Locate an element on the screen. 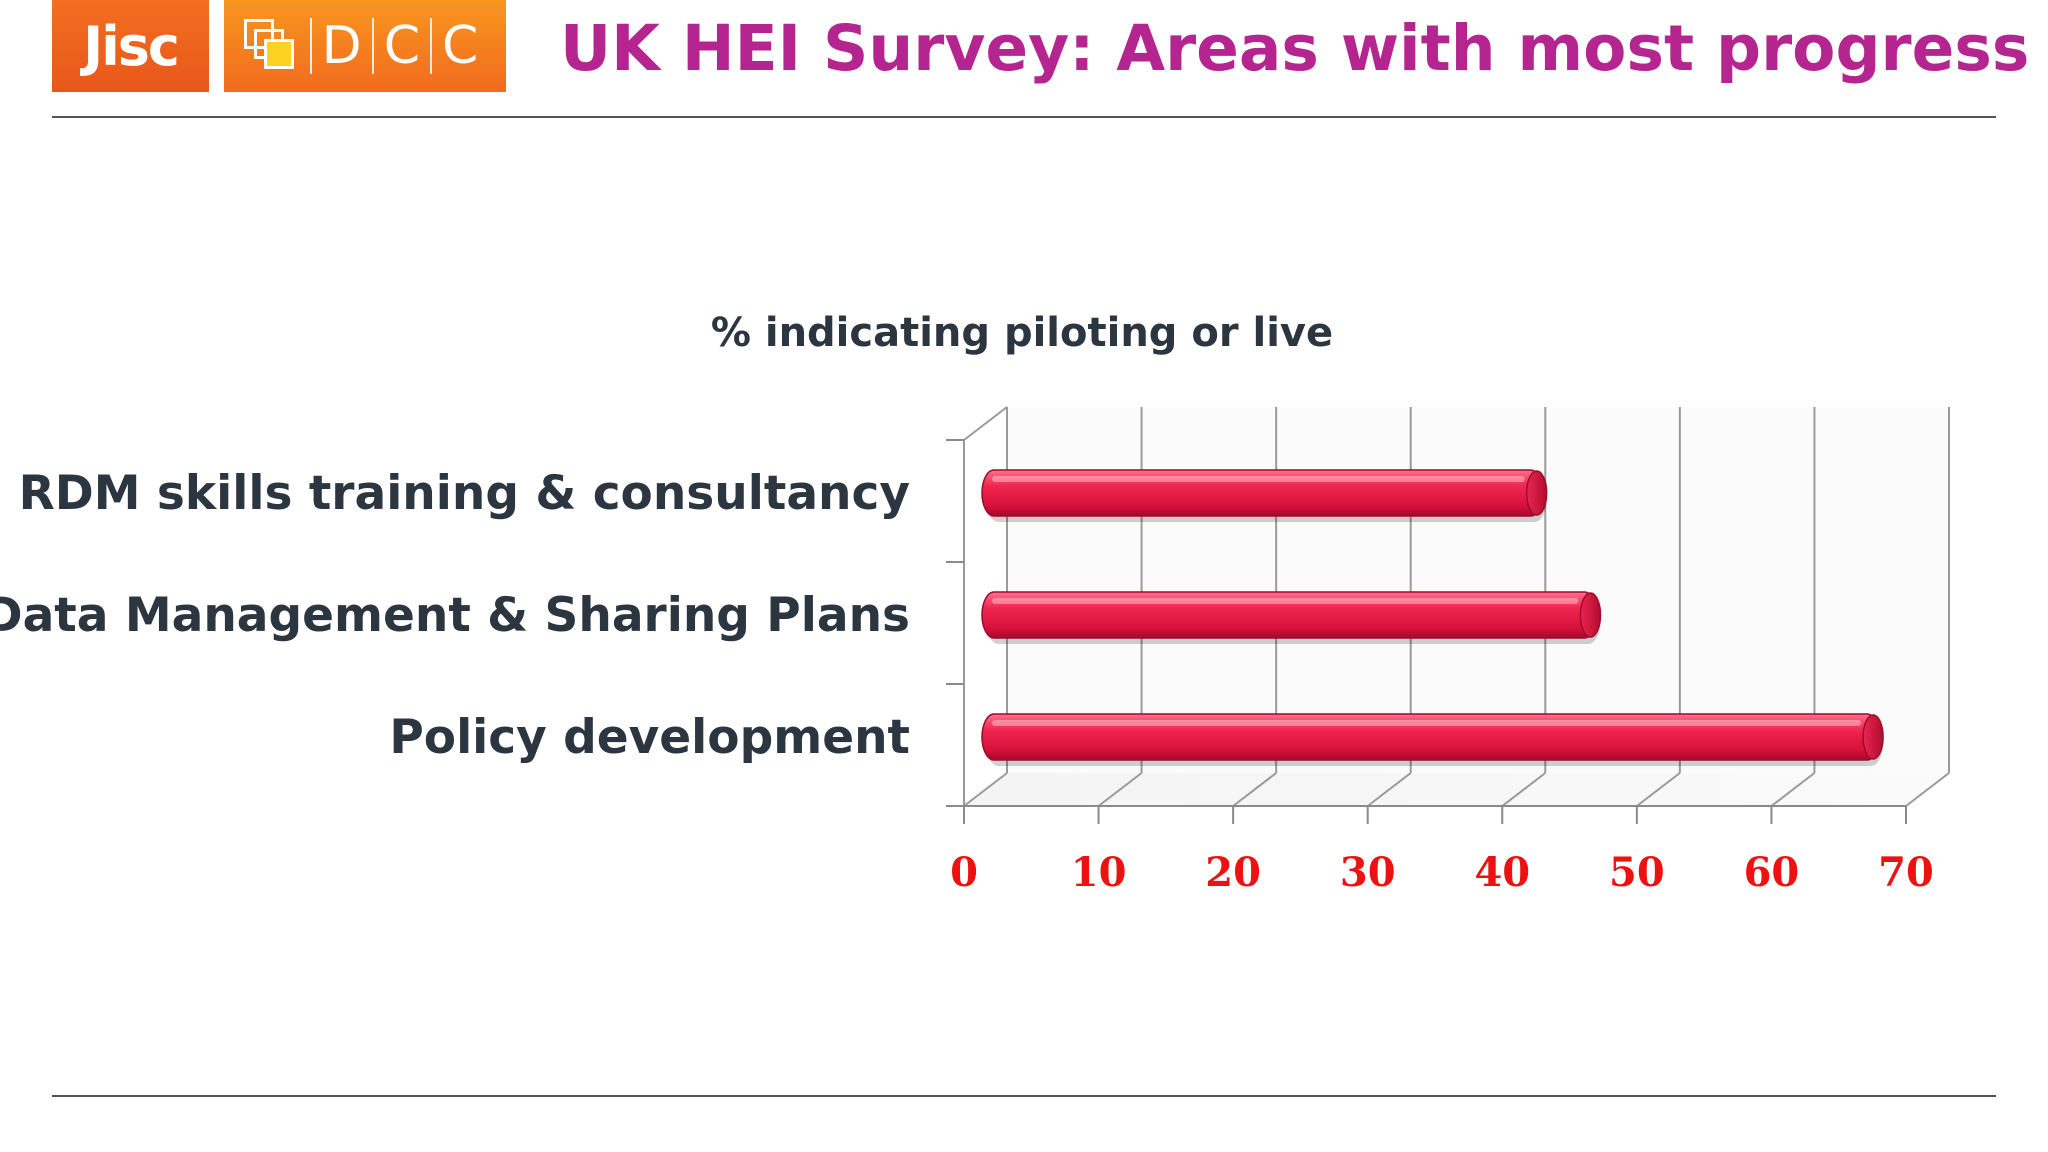 The width and height of the screenshot is (2048, 1152). x-tick-label-70: 70 is located at coordinates (1906, 872).